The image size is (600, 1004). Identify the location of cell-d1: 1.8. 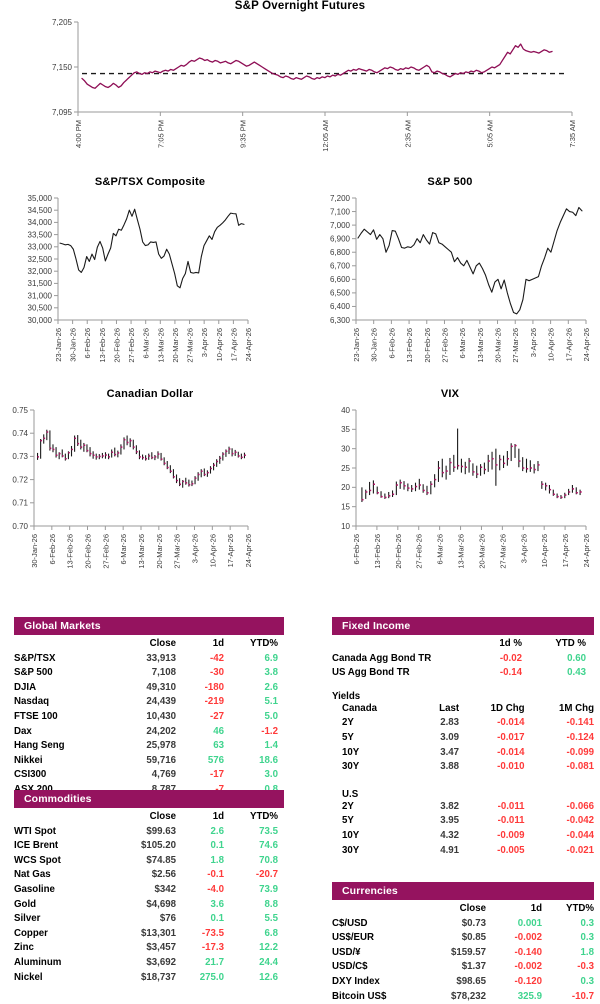
(217, 860).